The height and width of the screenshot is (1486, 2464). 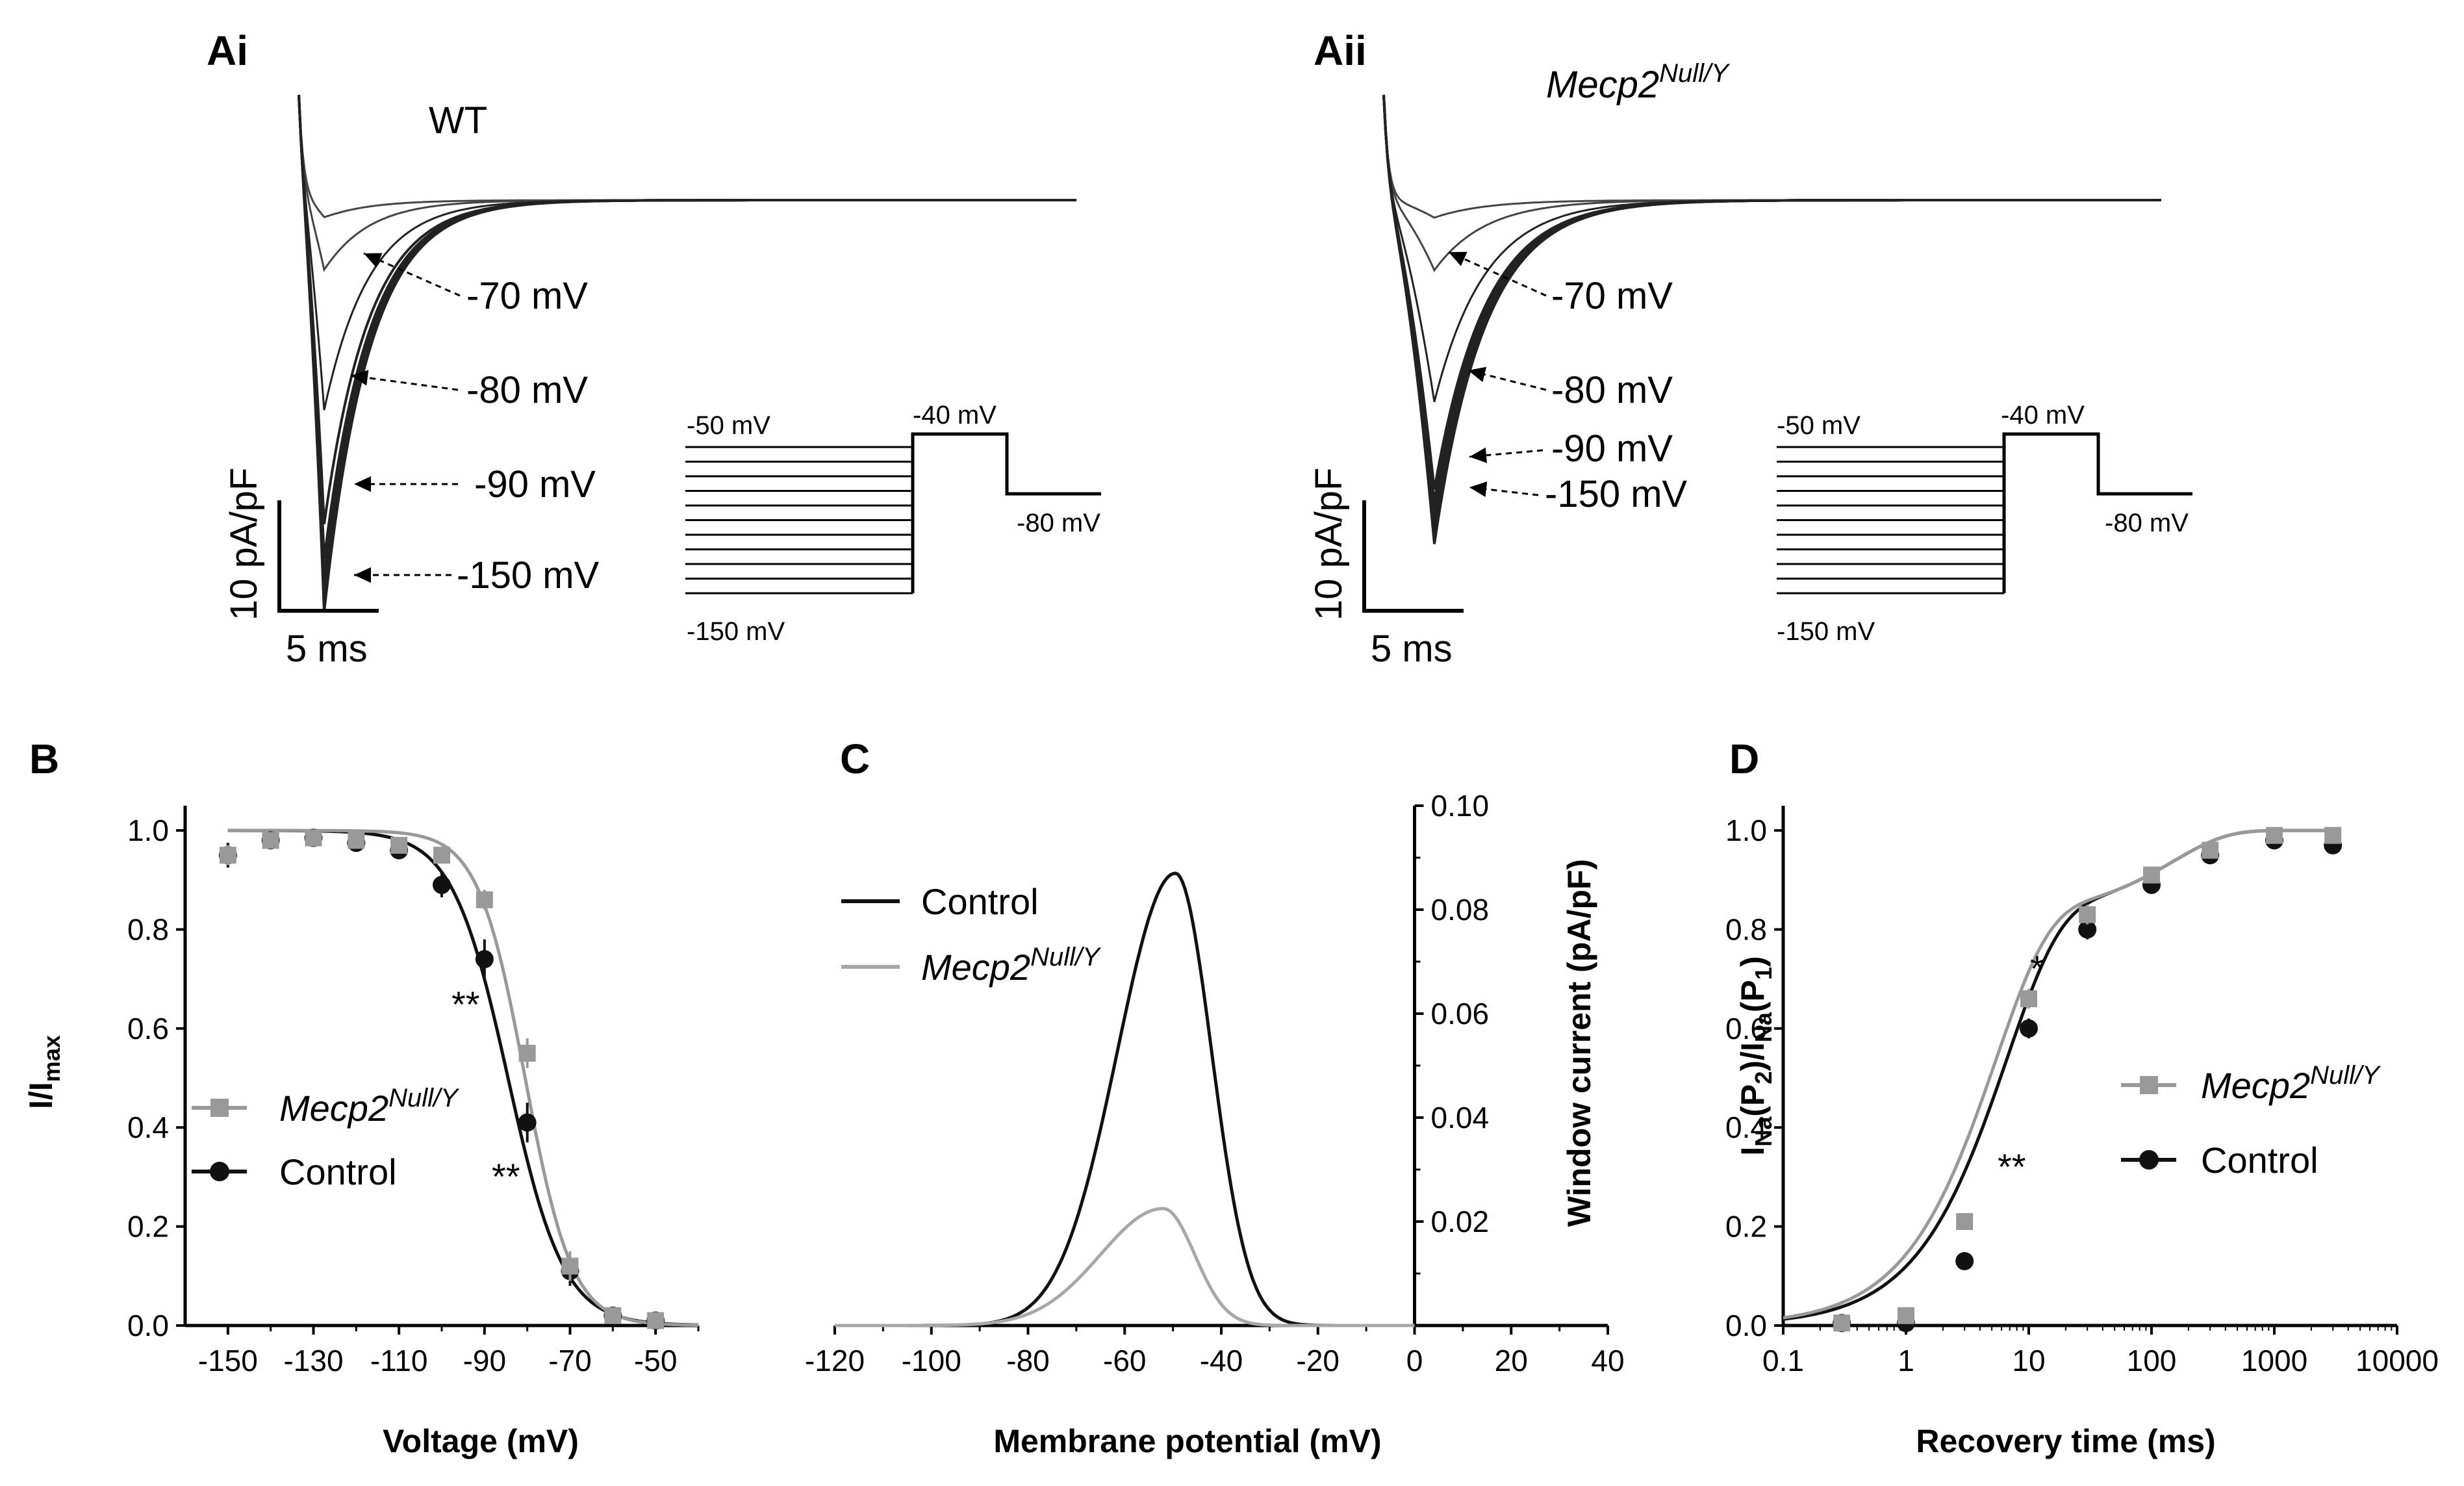 What do you see at coordinates (220, 1108) in the screenshot?
I see `b-legend-marker-mecp2` at bounding box center [220, 1108].